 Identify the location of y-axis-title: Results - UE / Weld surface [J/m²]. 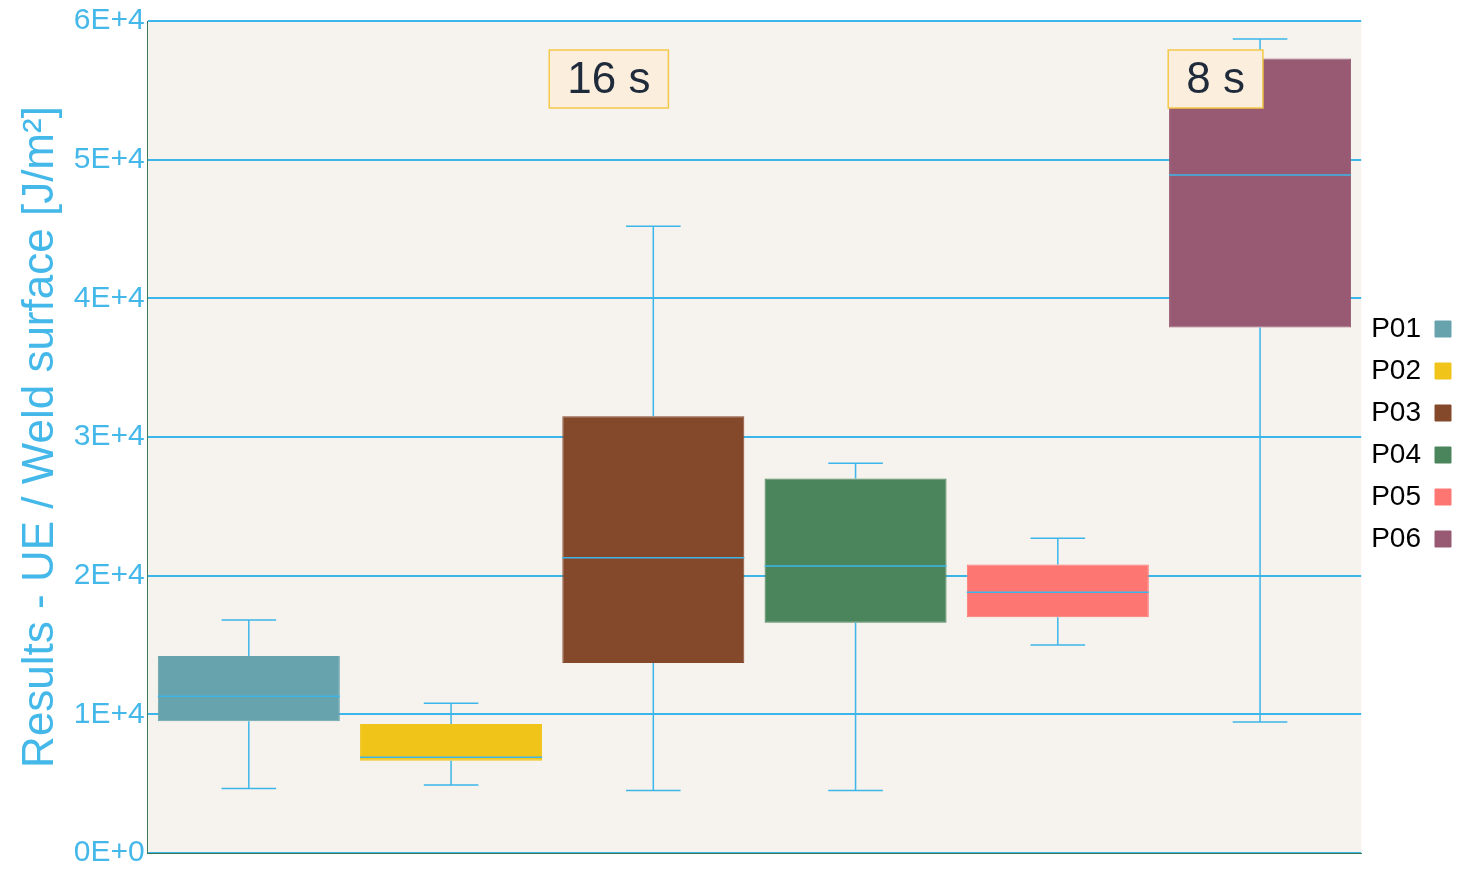
(37, 437).